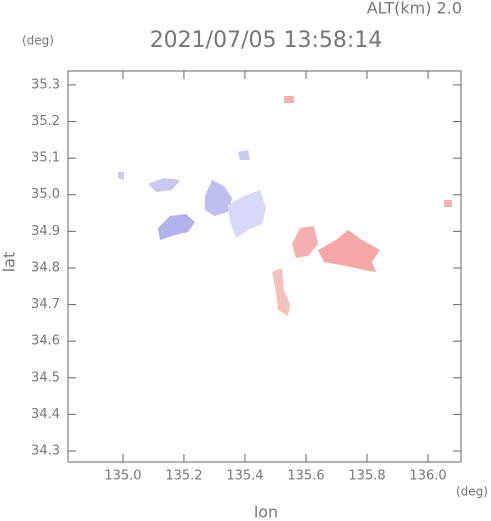  I want to click on chart-title: 2021/07/05 13:58:14, so click(266, 40).